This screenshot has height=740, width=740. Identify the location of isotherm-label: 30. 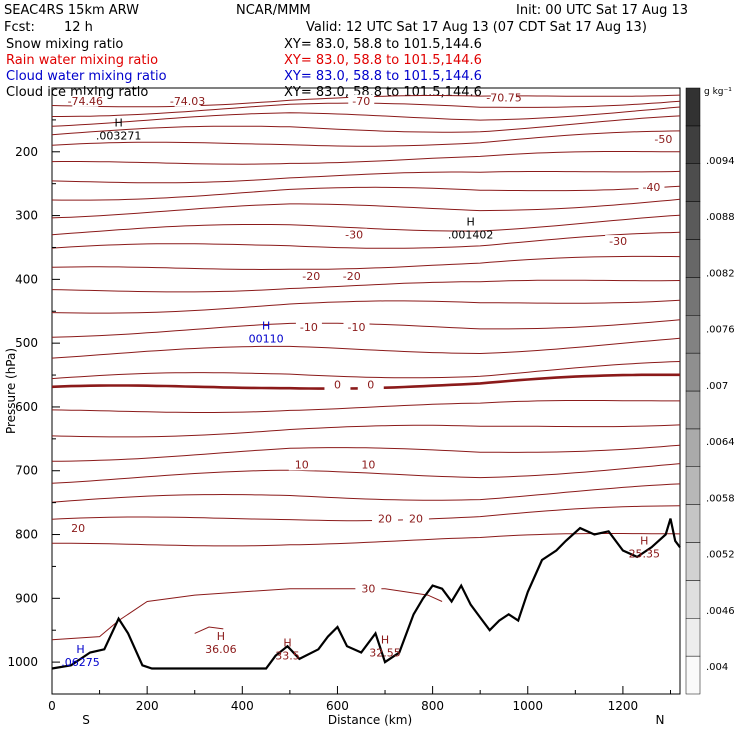
(368, 589).